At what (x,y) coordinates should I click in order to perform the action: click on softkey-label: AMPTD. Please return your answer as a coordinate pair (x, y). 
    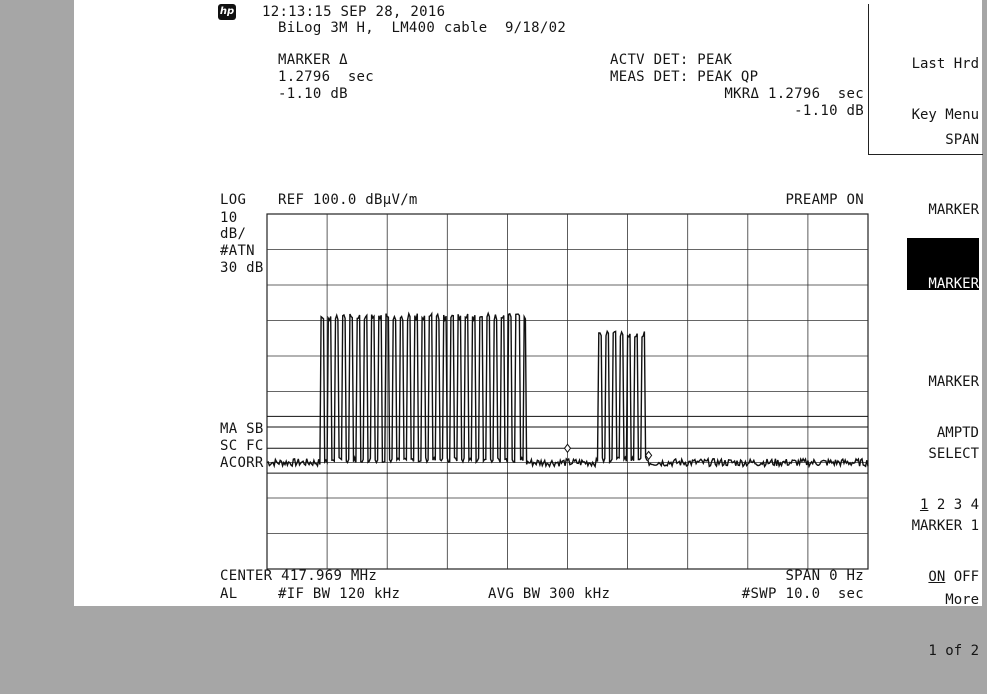
    Looking at the image, I should click on (957, 433).